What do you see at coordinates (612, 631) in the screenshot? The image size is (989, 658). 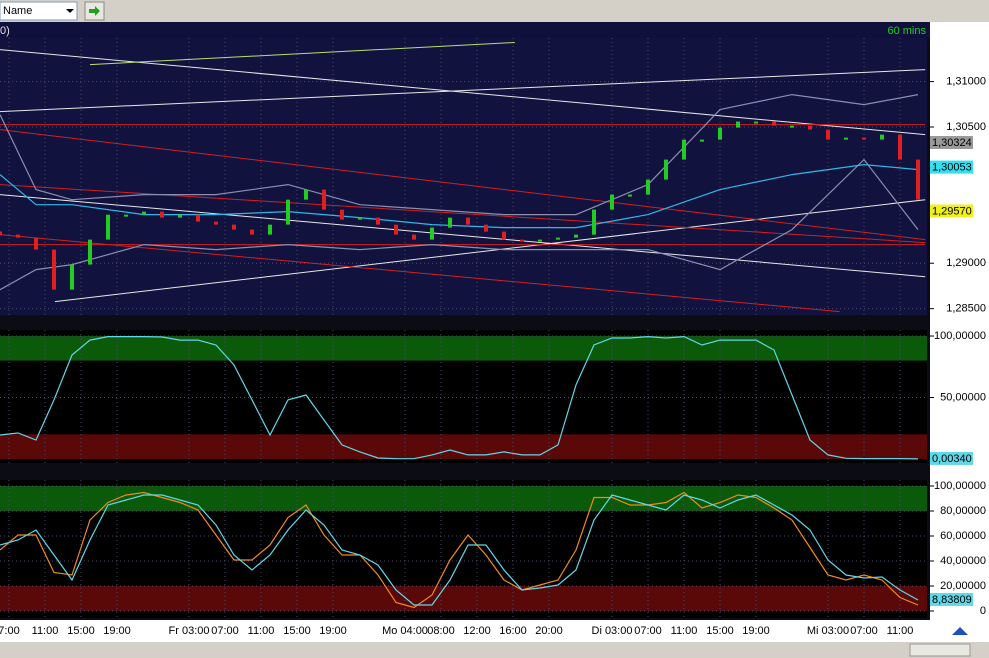 I see `x-tick-label: Di 03:00` at bounding box center [612, 631].